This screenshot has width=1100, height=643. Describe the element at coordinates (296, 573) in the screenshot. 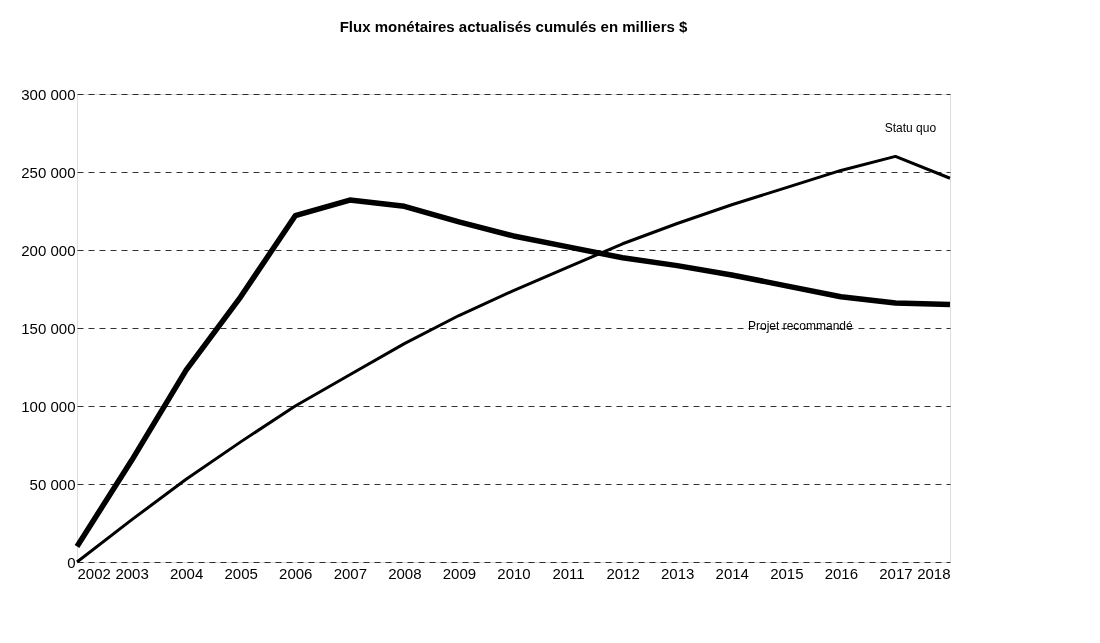

I see `x-tick-label: 2006` at that location.